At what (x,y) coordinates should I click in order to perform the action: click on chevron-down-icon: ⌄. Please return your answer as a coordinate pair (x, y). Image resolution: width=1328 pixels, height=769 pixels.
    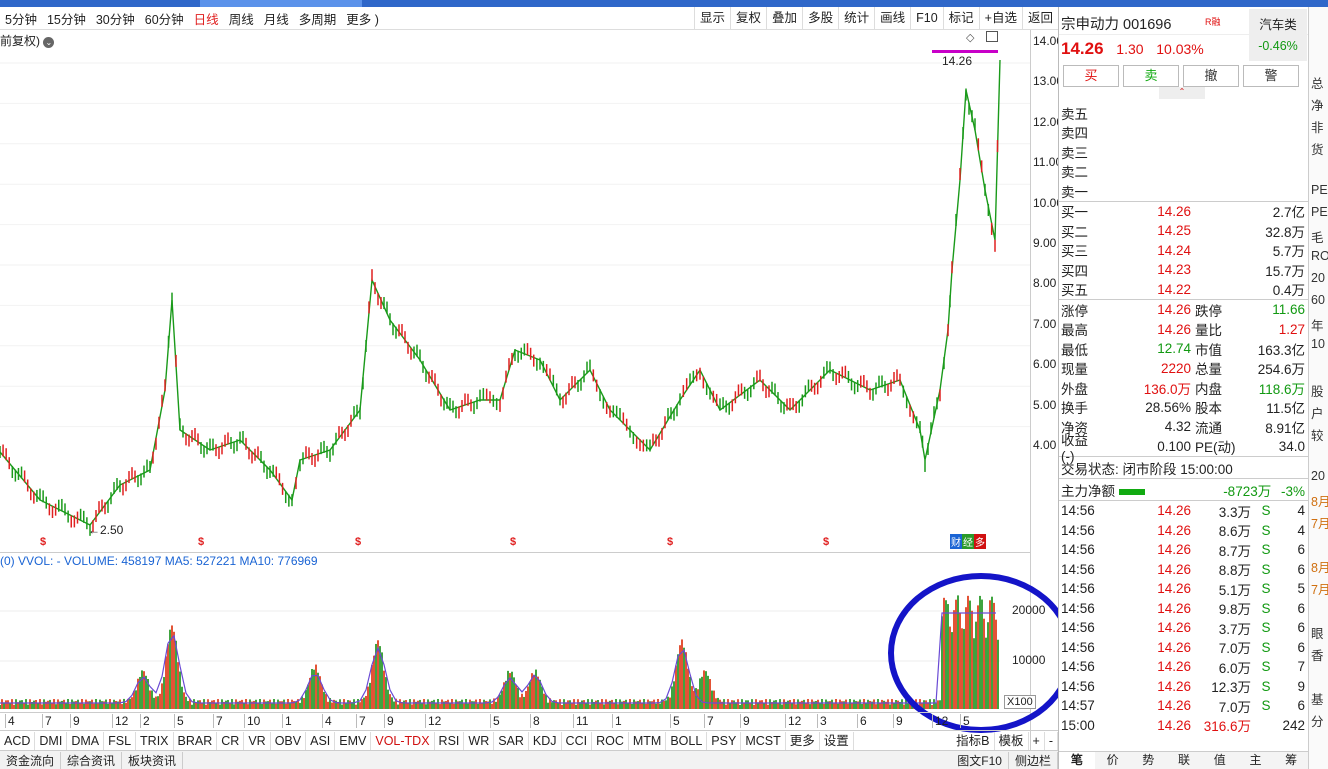
    Looking at the image, I should click on (49, 42).